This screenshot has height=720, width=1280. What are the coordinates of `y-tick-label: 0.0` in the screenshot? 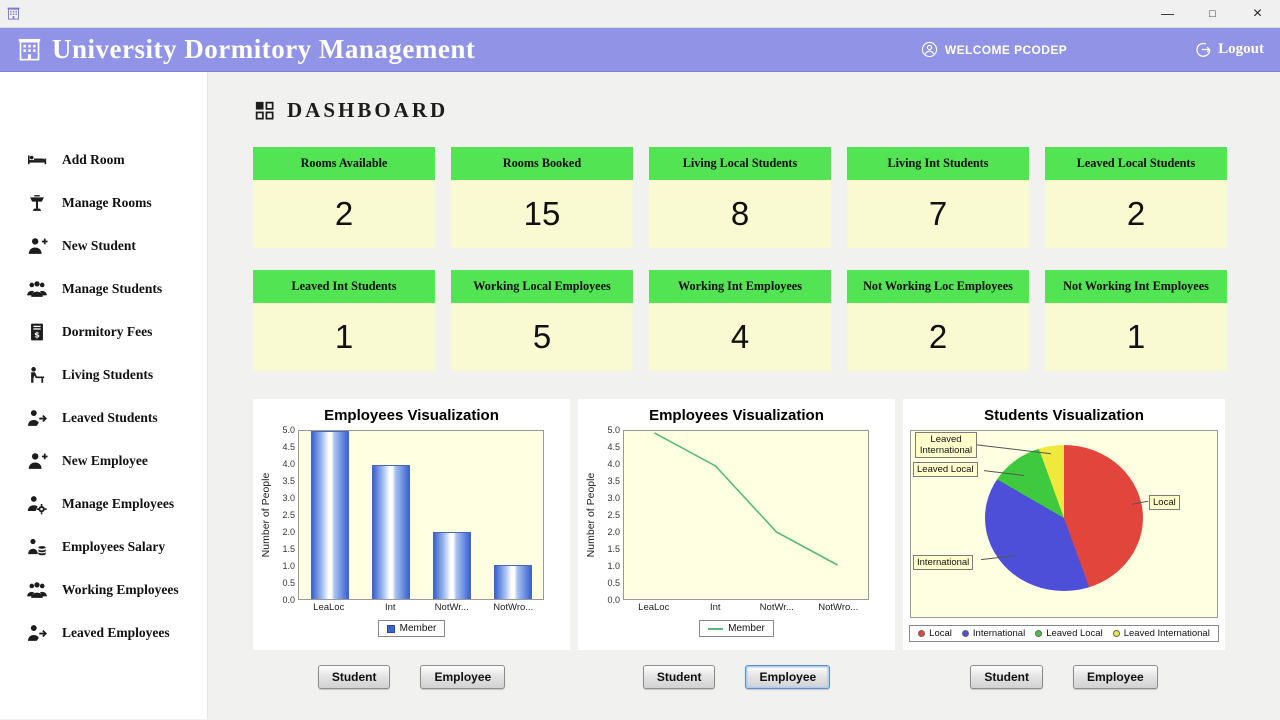 It's located at (288, 600).